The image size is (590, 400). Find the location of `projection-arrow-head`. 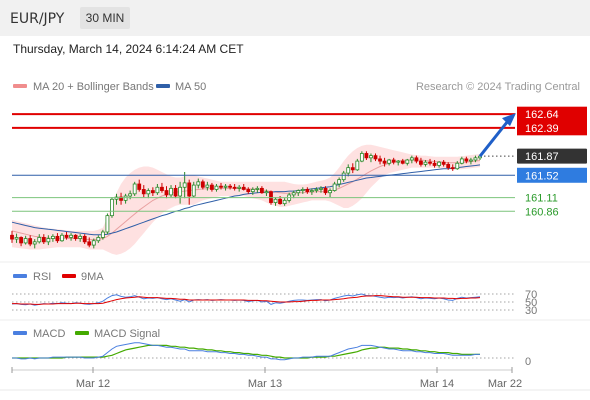

projection-arrow-head is located at coordinates (509, 120).